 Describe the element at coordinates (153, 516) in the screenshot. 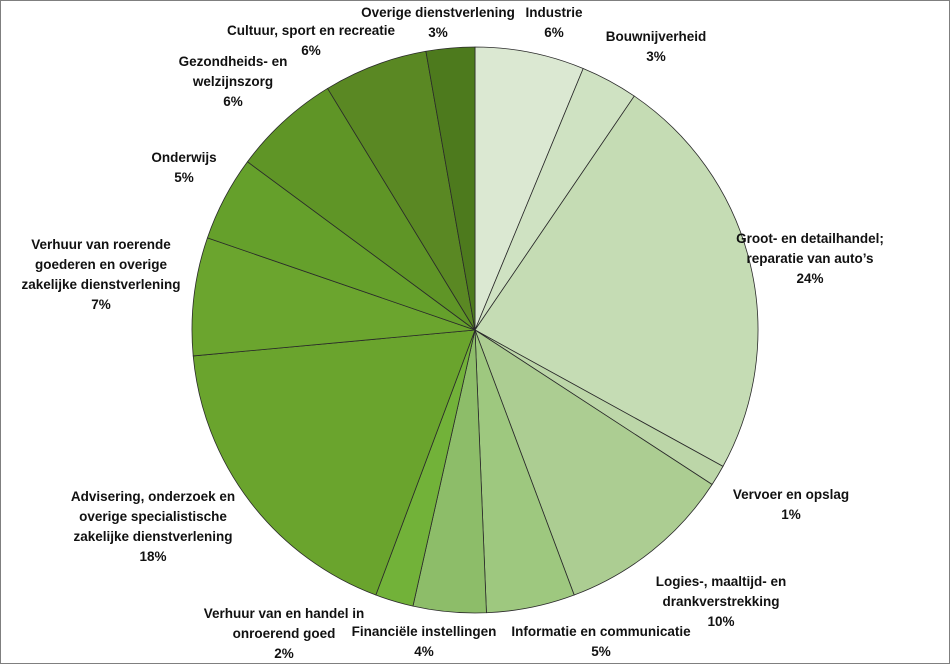

I see `slice-name-line: overige specialistische` at that location.